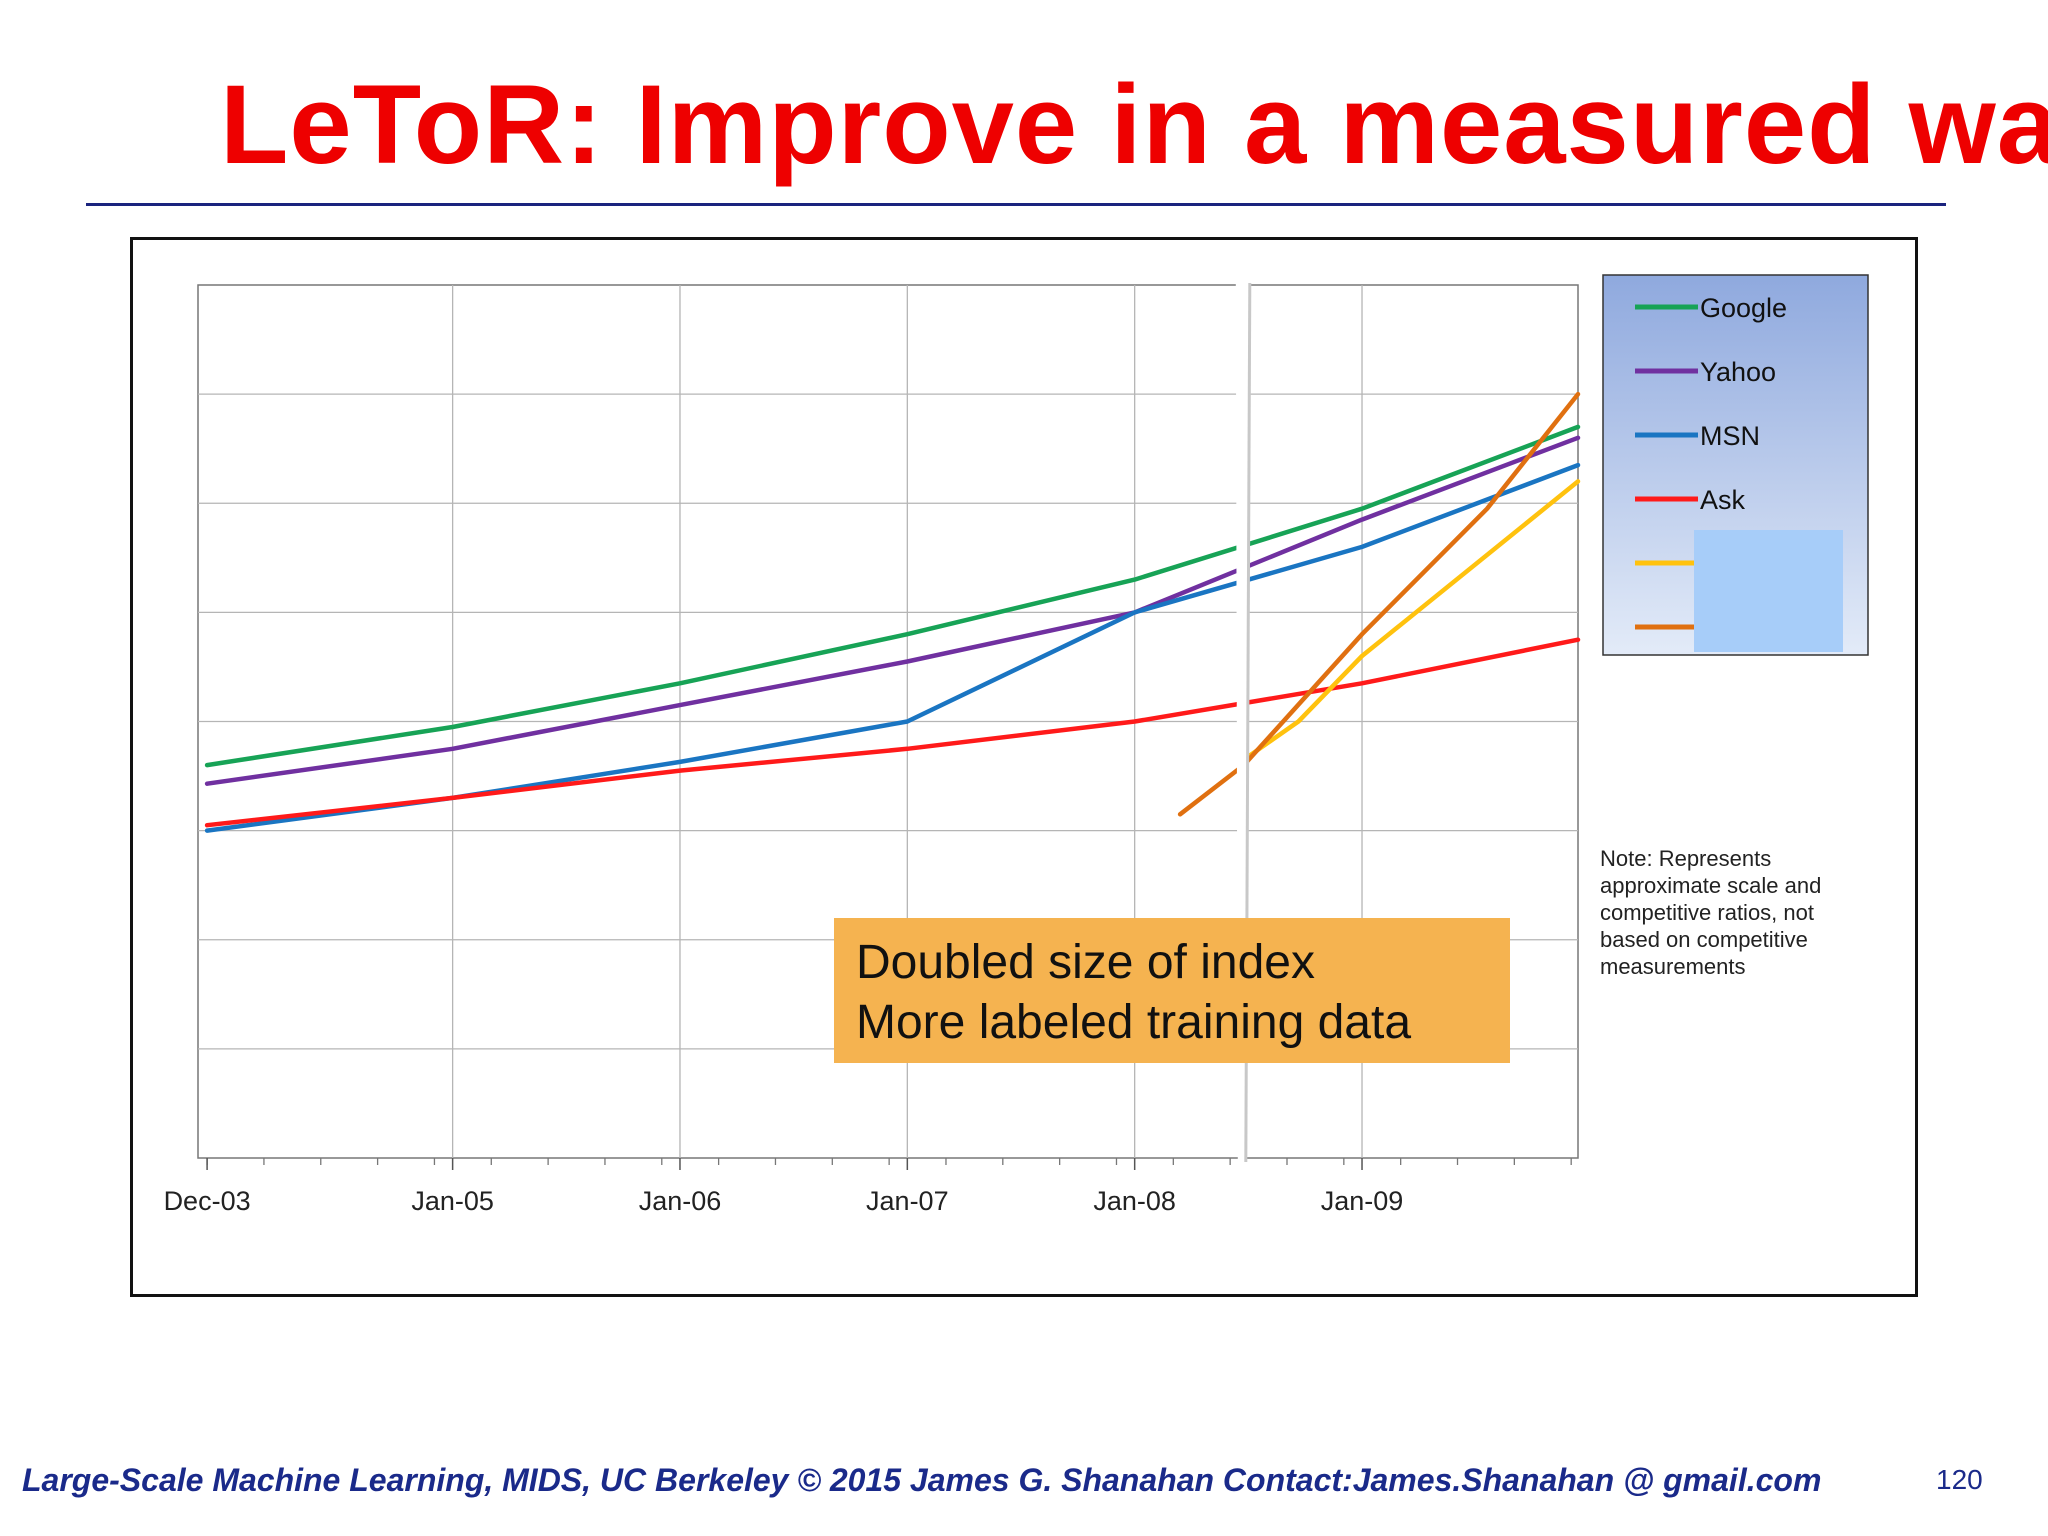  I want to click on x-tick-label: Jan-06, so click(680, 1201).